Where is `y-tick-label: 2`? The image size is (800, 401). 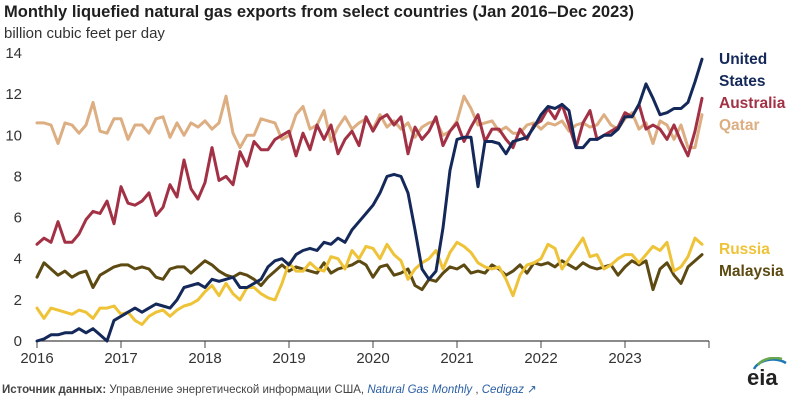 y-tick-label: 2 is located at coordinates (18, 300).